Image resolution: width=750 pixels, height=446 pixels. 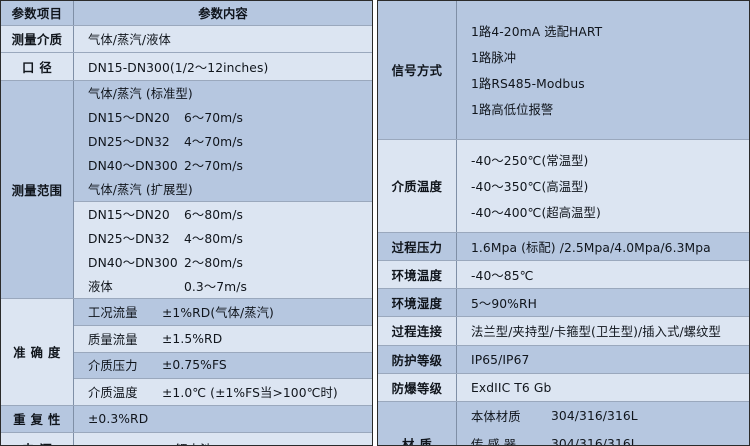 I want to click on accuracy-line-key: 质量流量, so click(x=113, y=339).